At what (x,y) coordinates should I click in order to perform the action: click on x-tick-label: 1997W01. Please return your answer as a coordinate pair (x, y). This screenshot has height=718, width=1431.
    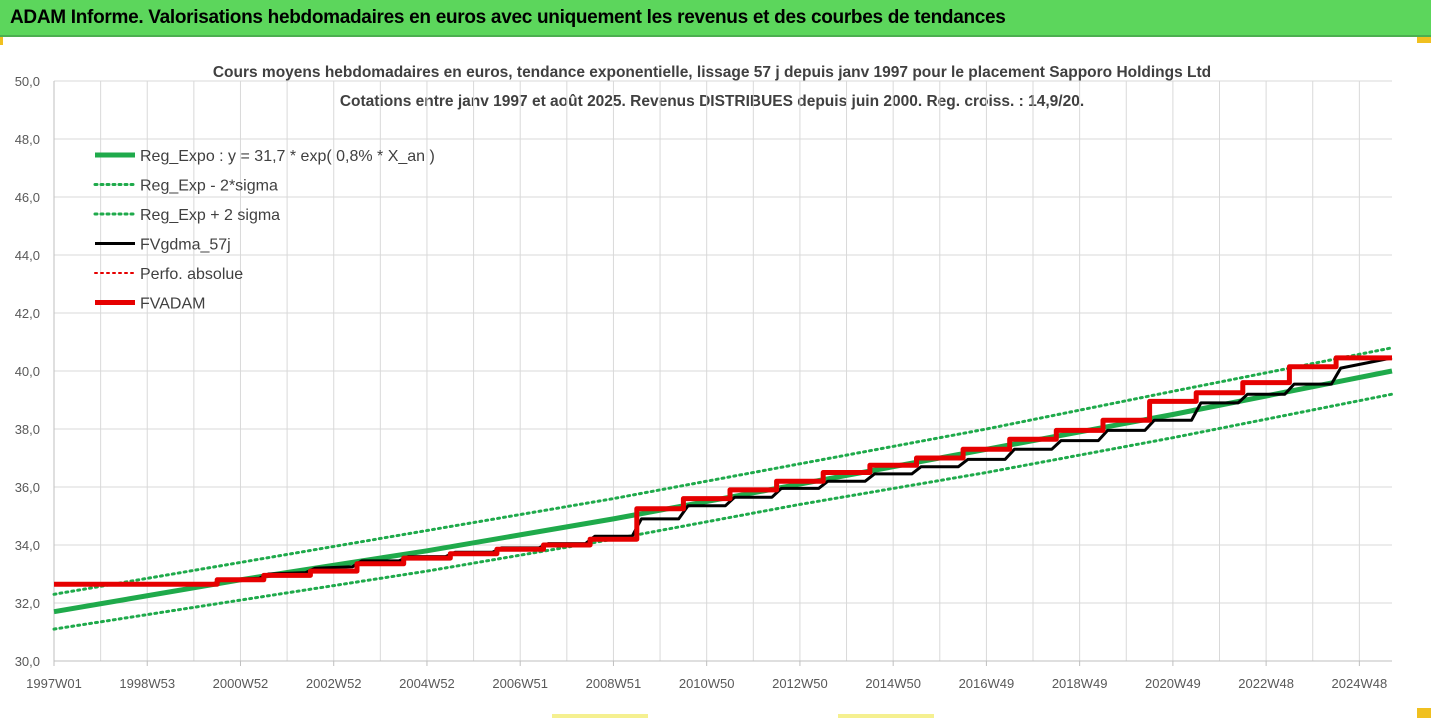
    Looking at the image, I should click on (54, 683).